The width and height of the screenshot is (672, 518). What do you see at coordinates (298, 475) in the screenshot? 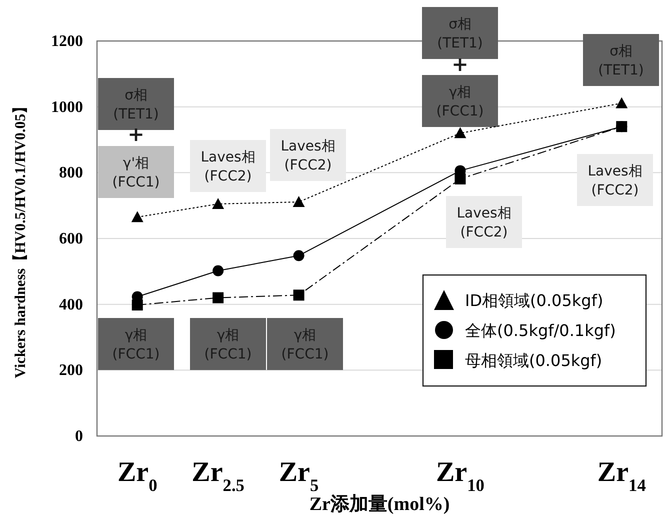
I see `x-tick-label: Zr$_{5}$` at bounding box center [298, 475].